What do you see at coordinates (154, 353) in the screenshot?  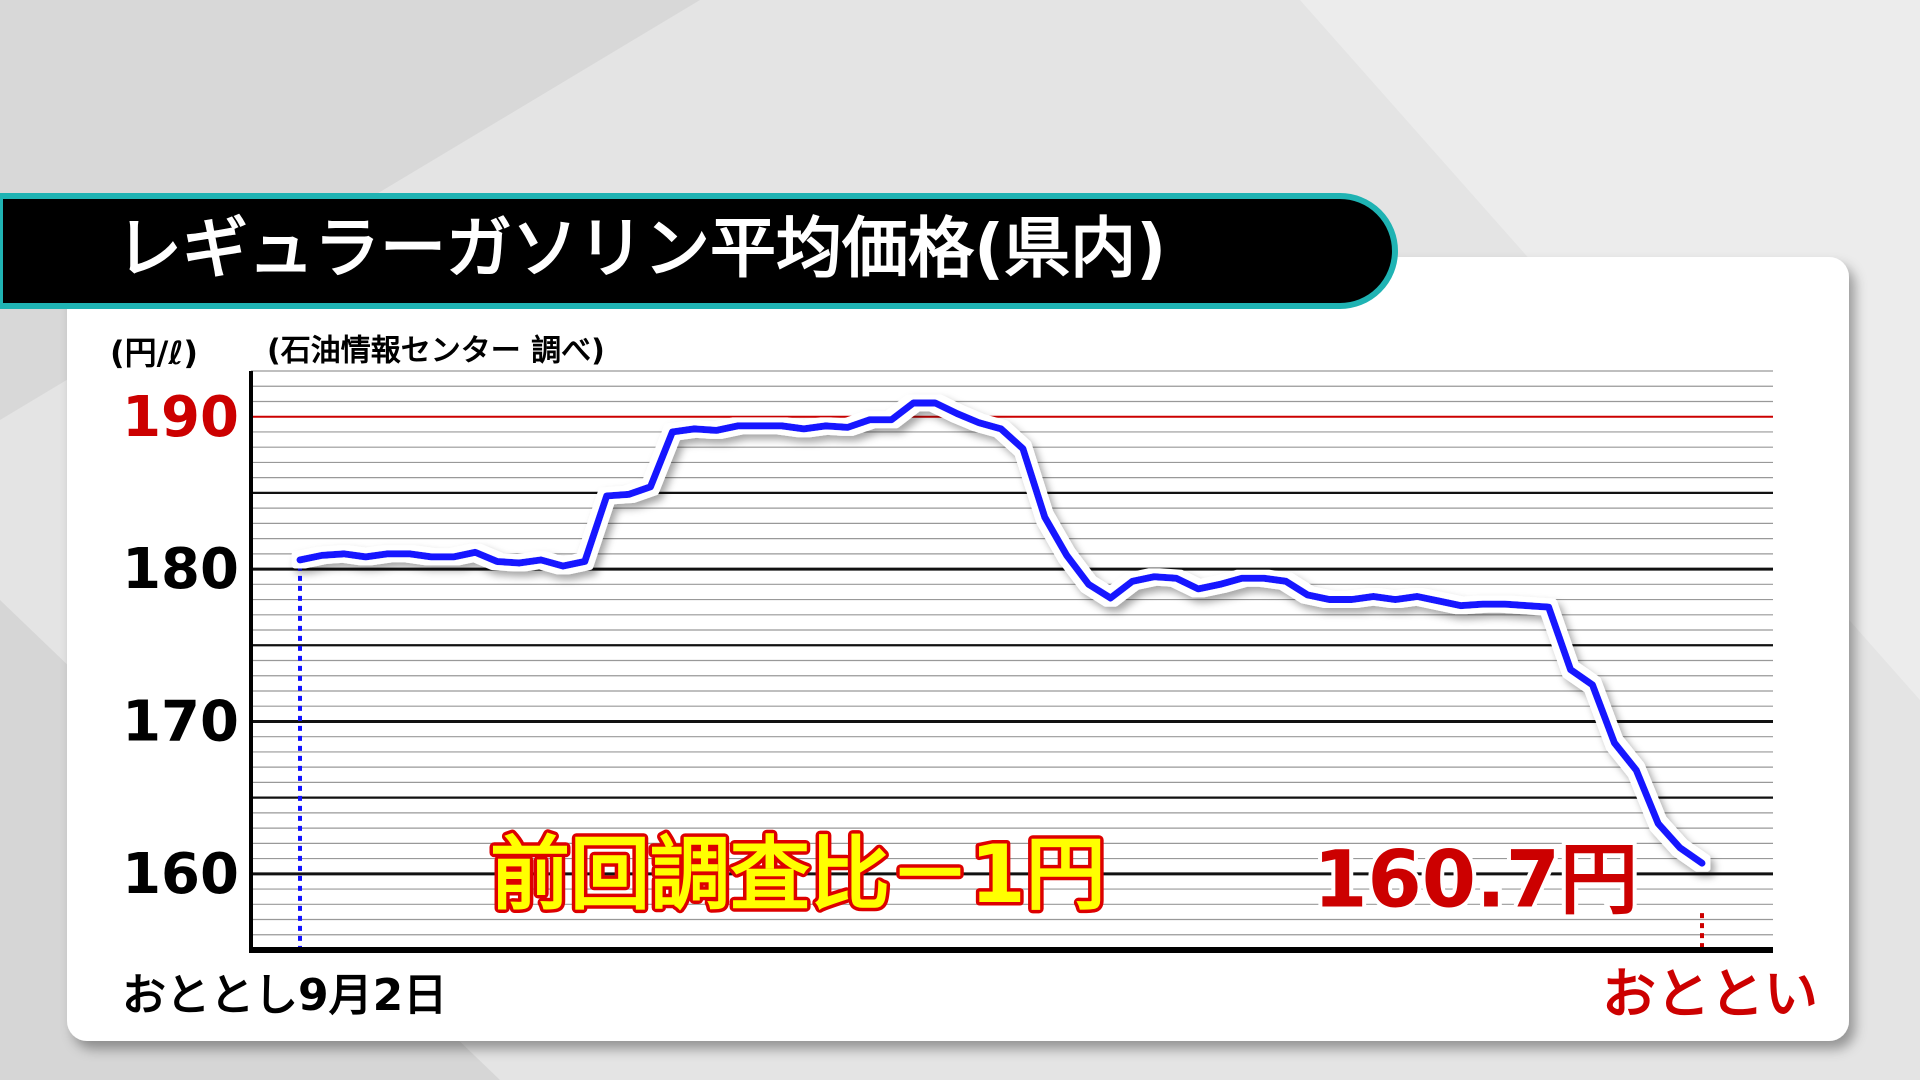 I see `y-unit: (円/ℓ)` at bounding box center [154, 353].